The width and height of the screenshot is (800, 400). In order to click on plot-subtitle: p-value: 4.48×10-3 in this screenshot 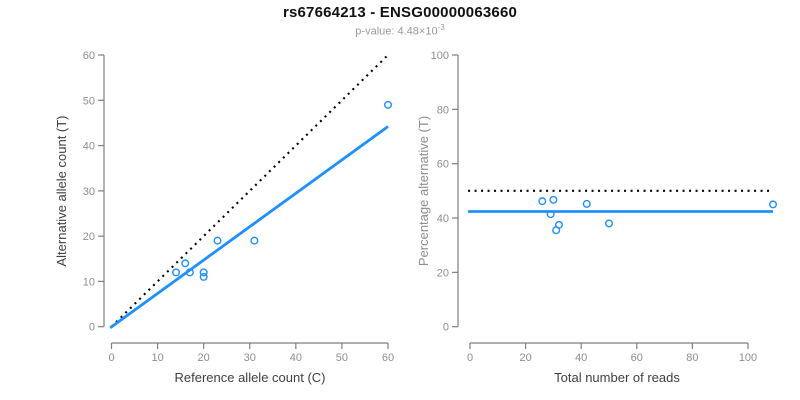, I will do `click(400, 30)`.